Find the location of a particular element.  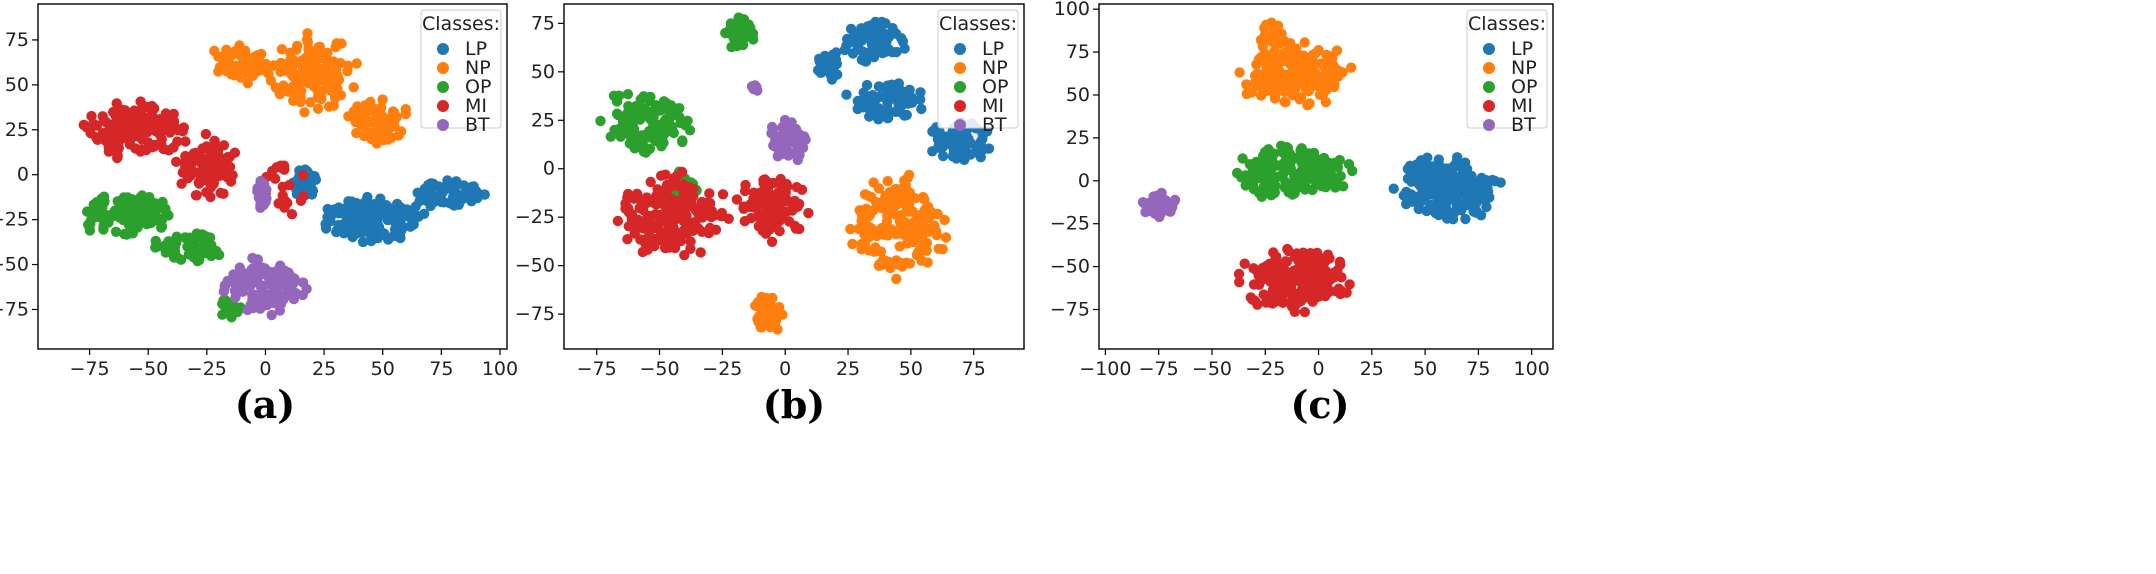

legend-label-BT: BT is located at coordinates (994, 125).